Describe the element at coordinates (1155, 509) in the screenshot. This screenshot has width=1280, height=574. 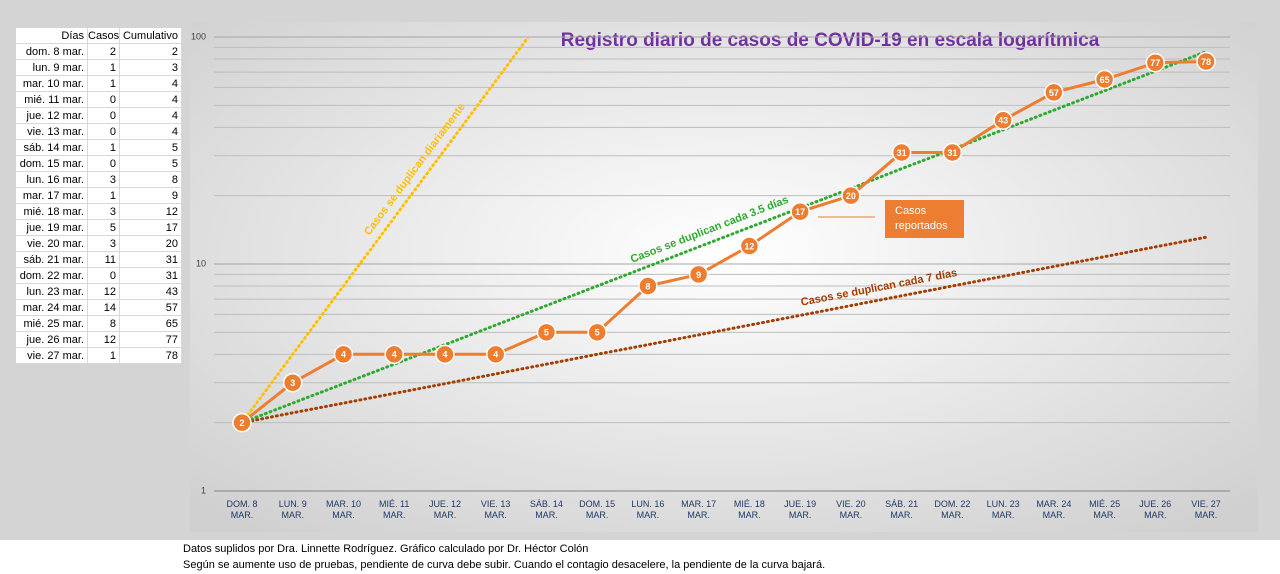
I see `x-tick-label: JUE. 26 MAR.` at that location.